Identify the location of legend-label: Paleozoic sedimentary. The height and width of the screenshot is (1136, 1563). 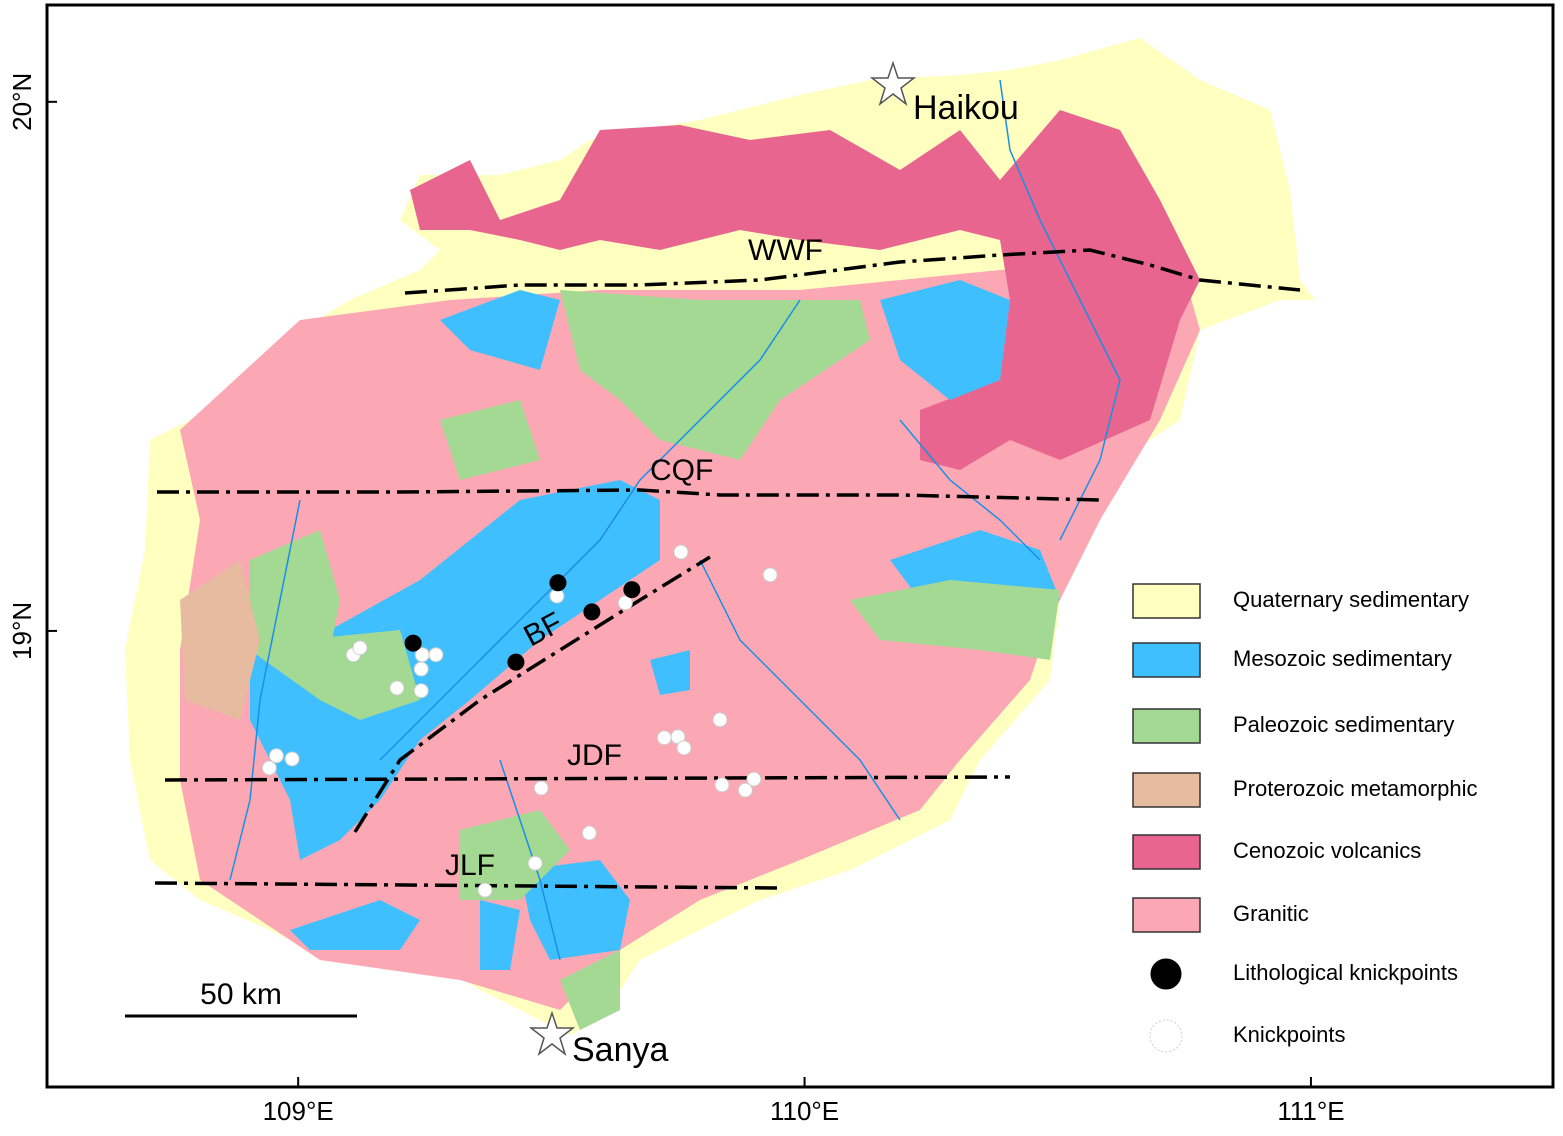
(1343, 724).